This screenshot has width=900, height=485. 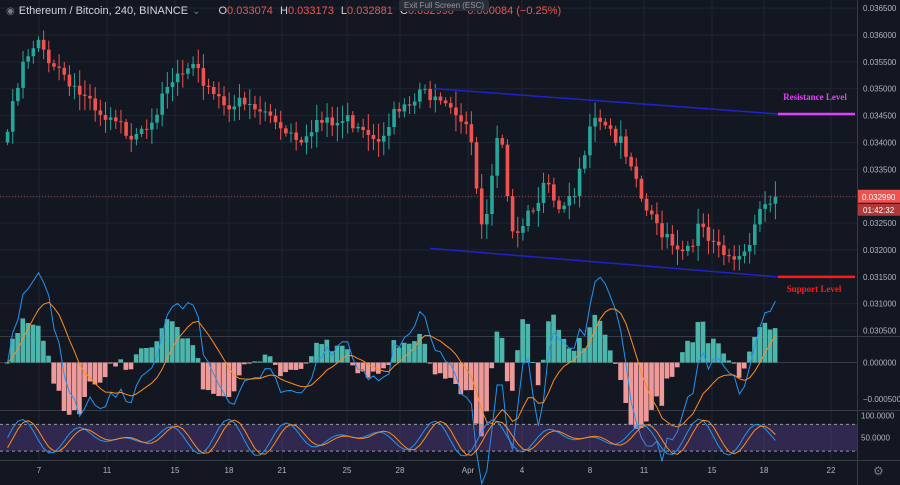 I want to click on symbol-label: Ethereum / Bitcoin, 240, BINANCE, so click(x=103, y=11).